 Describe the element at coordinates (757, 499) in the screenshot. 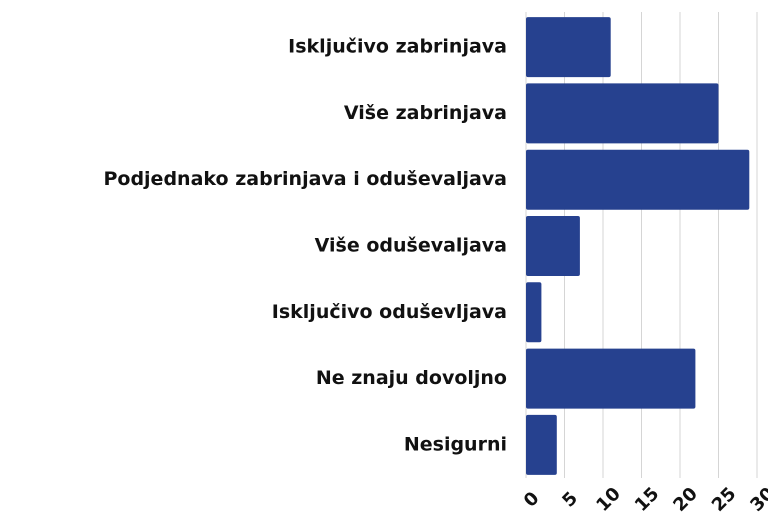

I see `x-tick-label: 30` at that location.